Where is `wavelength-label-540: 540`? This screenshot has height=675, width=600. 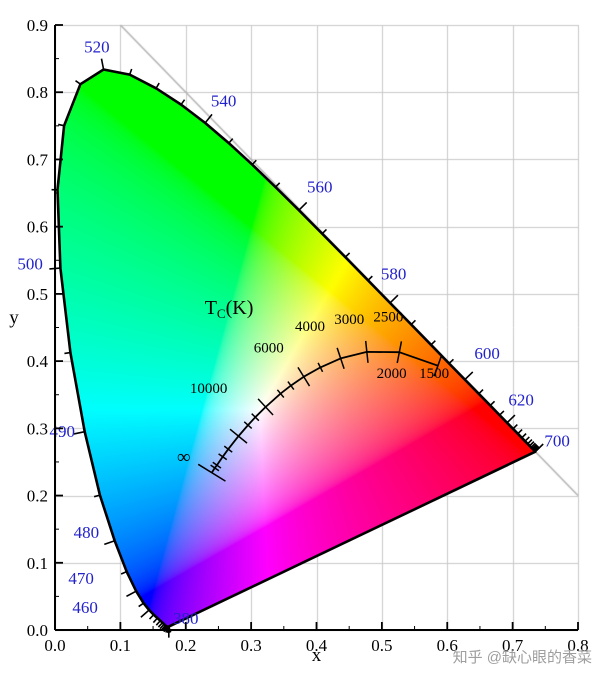 wavelength-label-540: 540 is located at coordinates (224, 100).